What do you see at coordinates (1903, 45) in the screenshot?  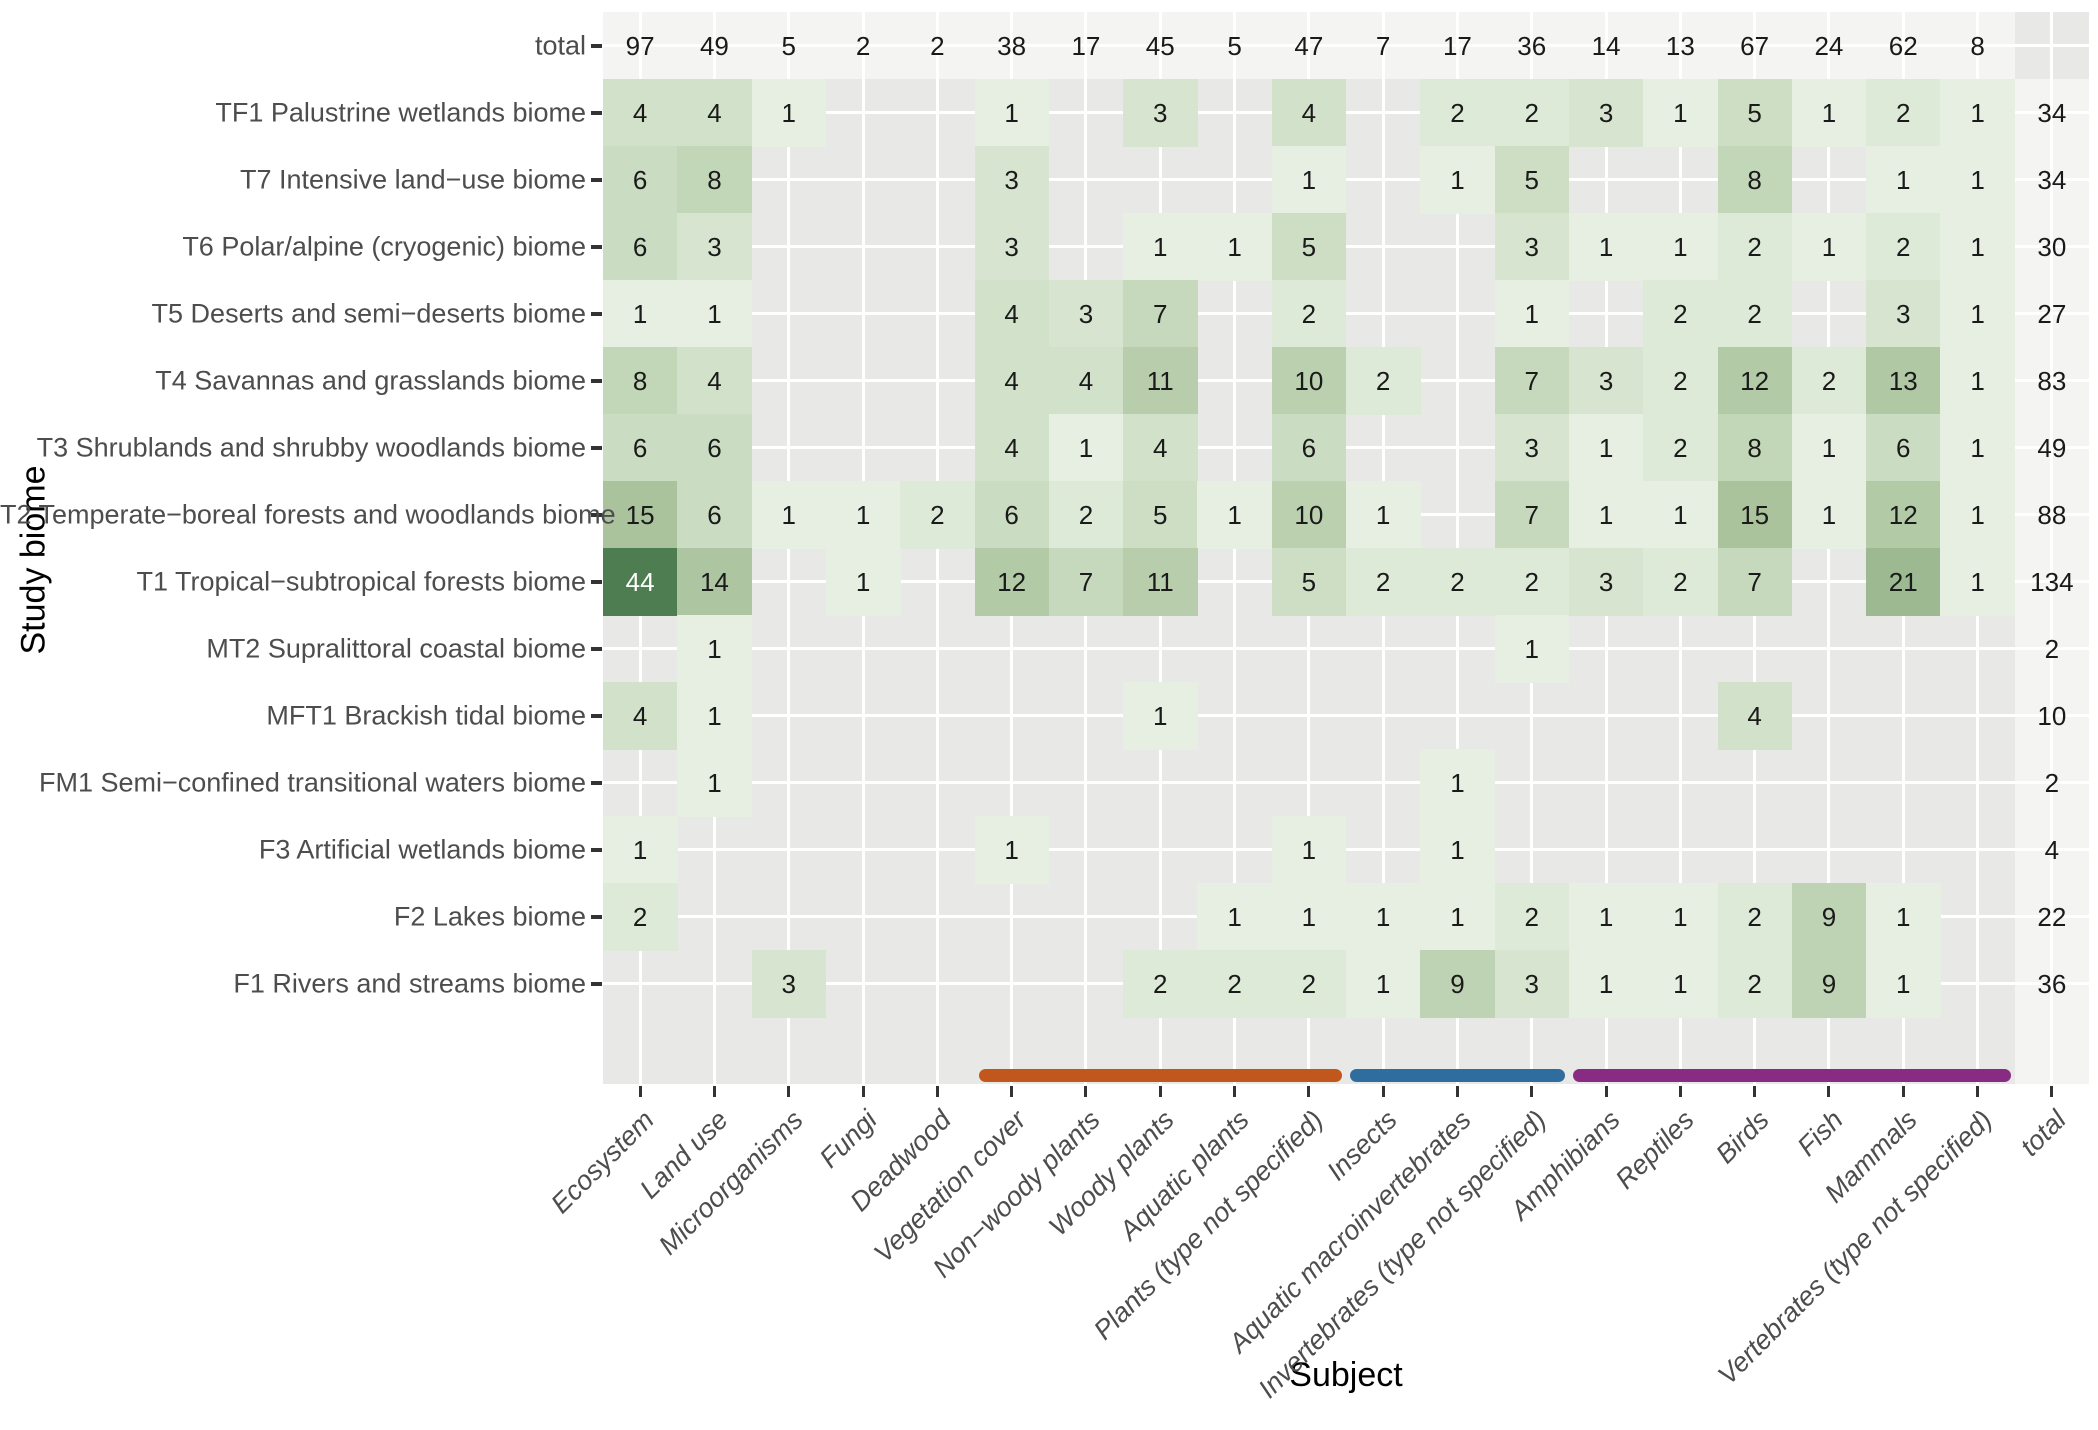 I see `column-total-value: 62` at bounding box center [1903, 45].